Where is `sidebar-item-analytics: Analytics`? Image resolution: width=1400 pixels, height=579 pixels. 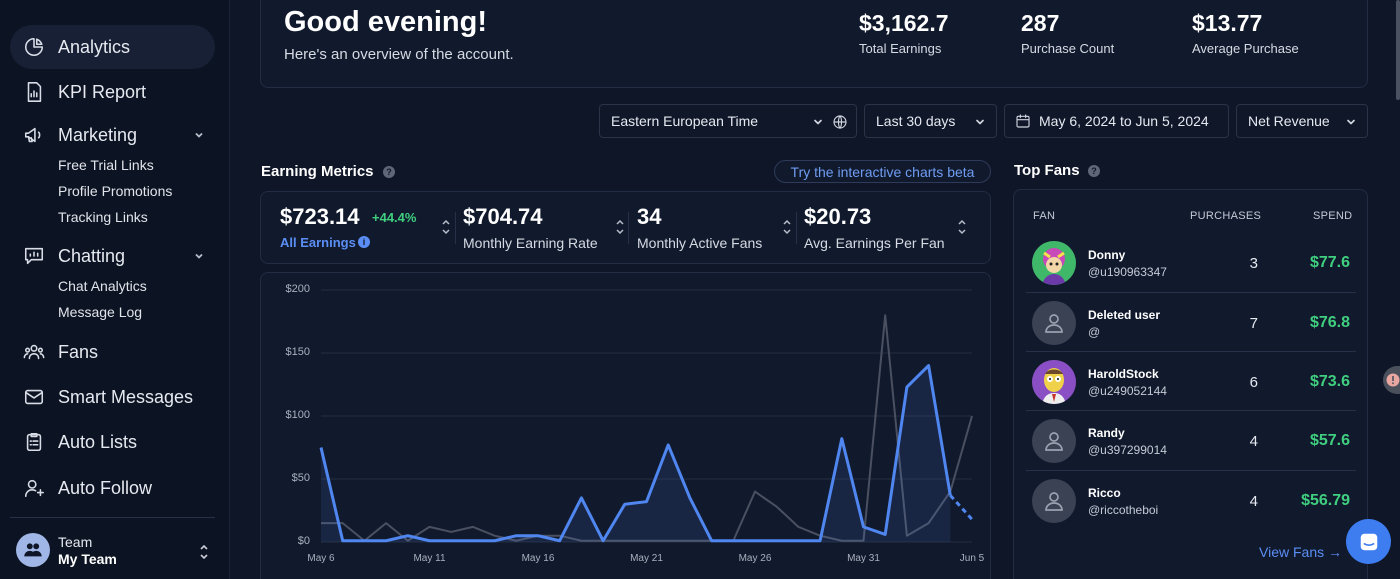
sidebar-item-analytics: Analytics is located at coordinates (112, 47).